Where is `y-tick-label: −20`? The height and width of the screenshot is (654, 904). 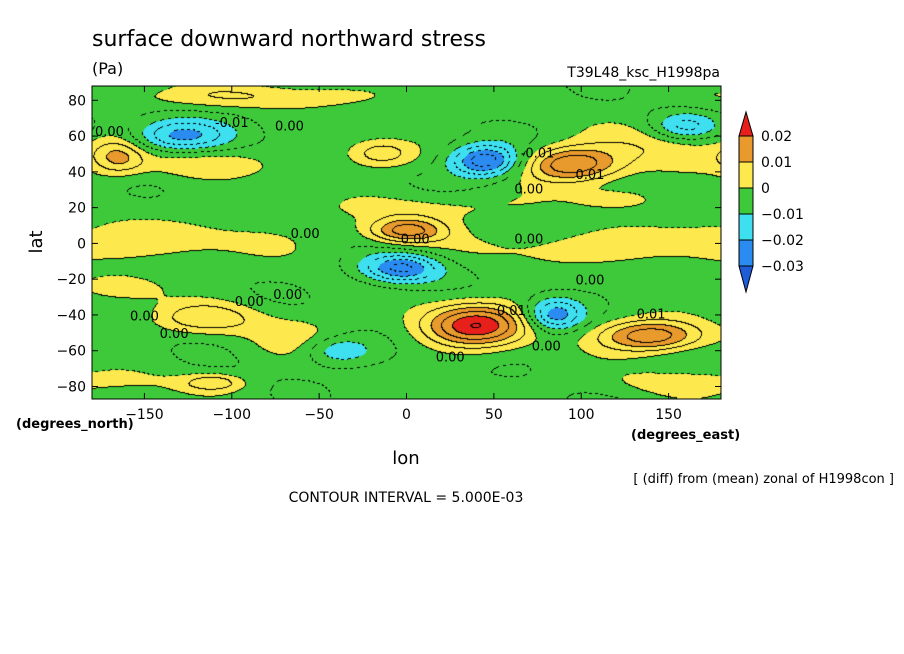 y-tick-label: −20 is located at coordinates (71, 280).